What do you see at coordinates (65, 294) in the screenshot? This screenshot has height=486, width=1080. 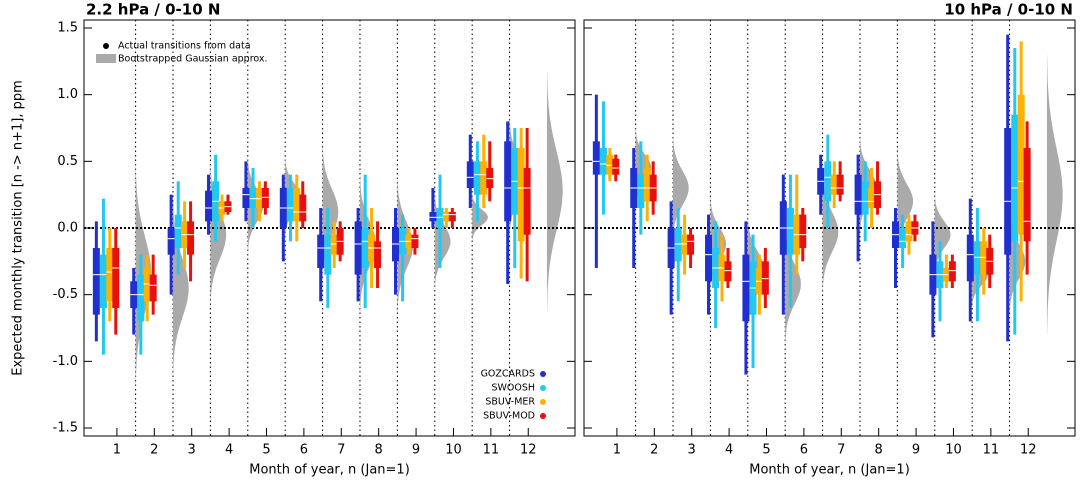 I see `y-tick-label: -0.5` at bounding box center [65, 294].